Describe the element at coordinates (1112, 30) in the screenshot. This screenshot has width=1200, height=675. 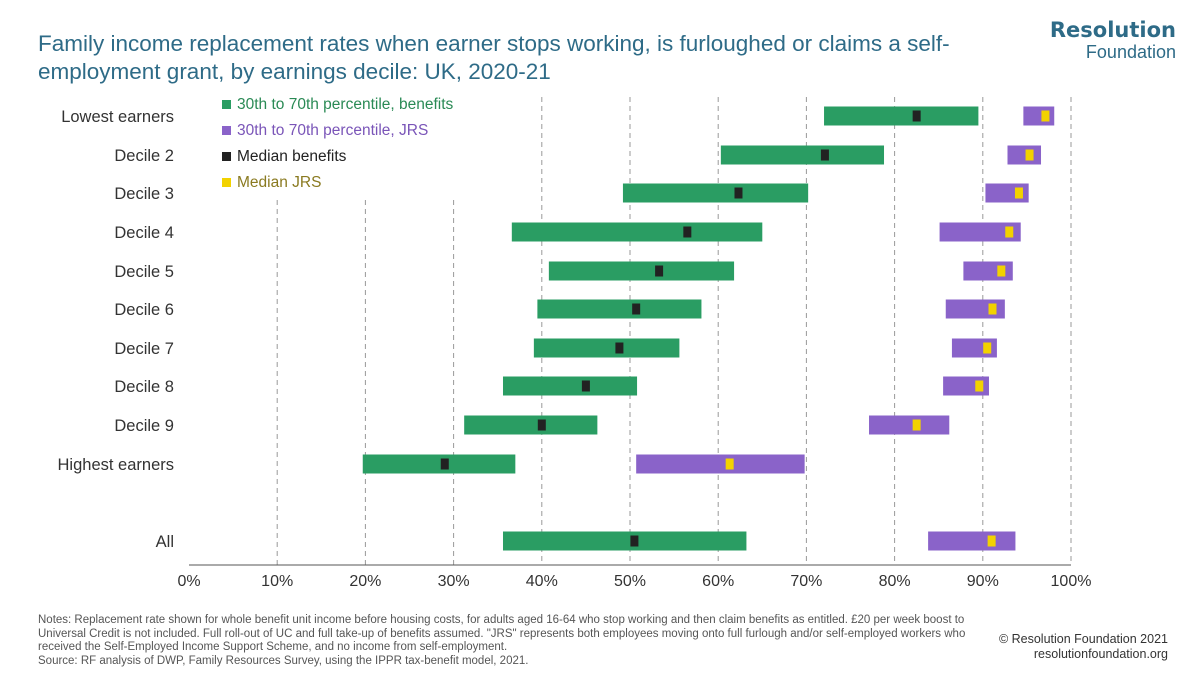
I see `logo-line1: Resolution` at that location.